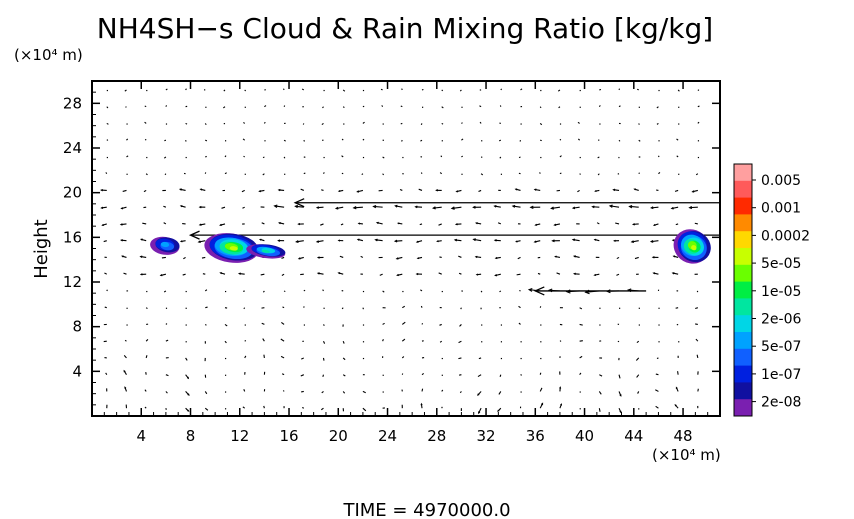 This screenshot has width=854, height=519. Describe the element at coordinates (743, 173) in the screenshot. I see `colorbar-swatch` at that location.